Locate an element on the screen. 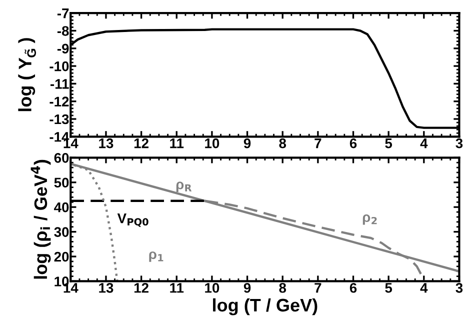  y-axis-title: log (ρ$_{i}$ / GeV$^{4}$) is located at coordinates (40, 219).